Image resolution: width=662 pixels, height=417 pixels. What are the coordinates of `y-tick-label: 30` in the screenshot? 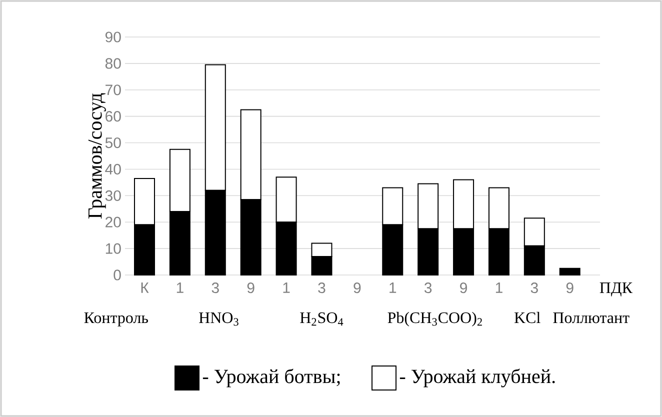 It's located at (113, 195).